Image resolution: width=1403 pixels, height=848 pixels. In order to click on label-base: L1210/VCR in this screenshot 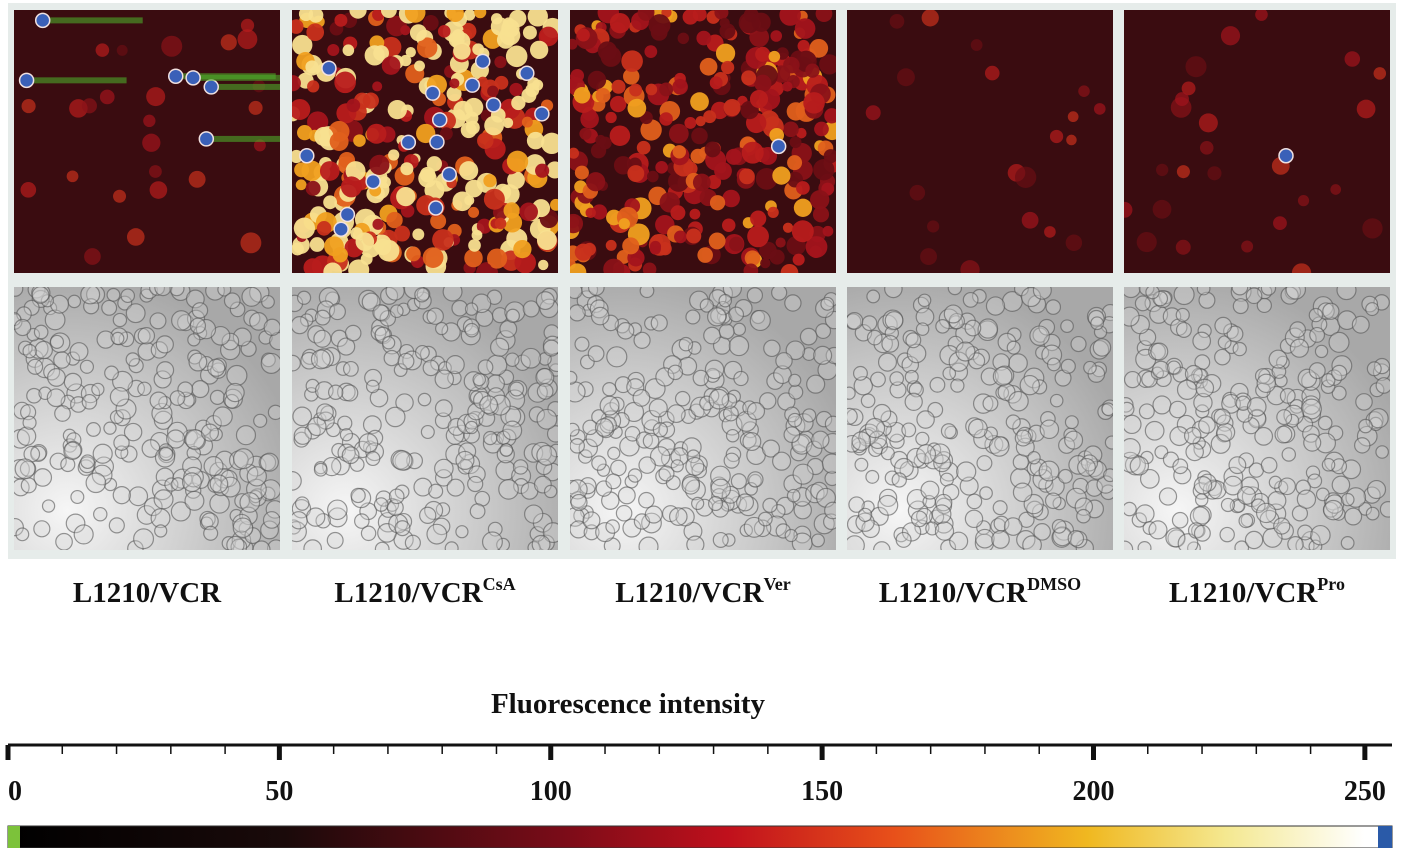, I will do `click(147, 593)`.